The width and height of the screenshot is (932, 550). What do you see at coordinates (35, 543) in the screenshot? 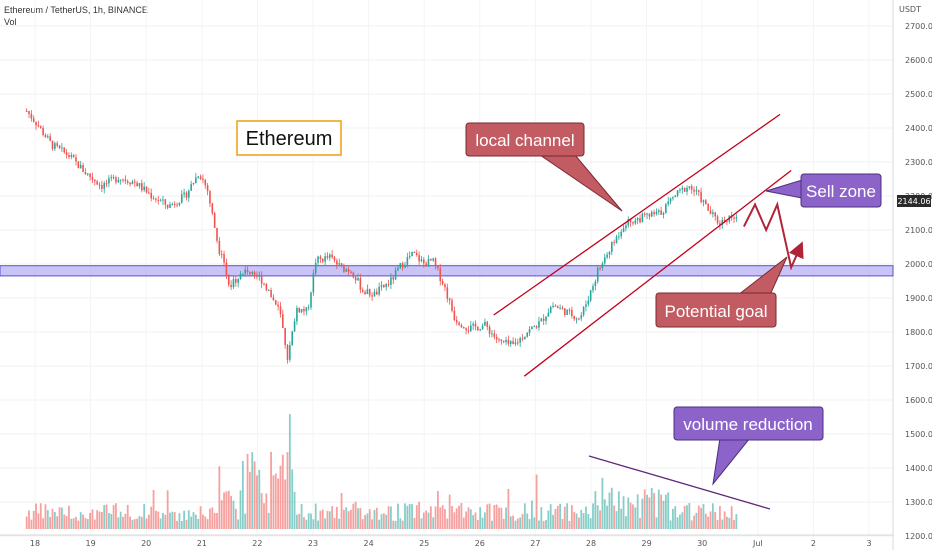
I see `x-tick-label: 18` at bounding box center [35, 543].